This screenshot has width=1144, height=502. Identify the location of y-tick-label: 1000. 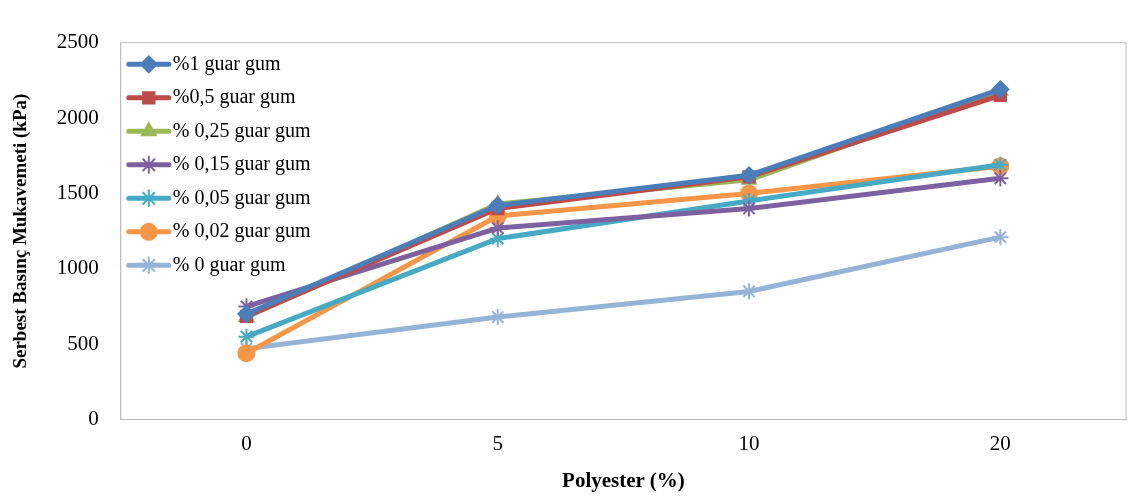
(77, 267).